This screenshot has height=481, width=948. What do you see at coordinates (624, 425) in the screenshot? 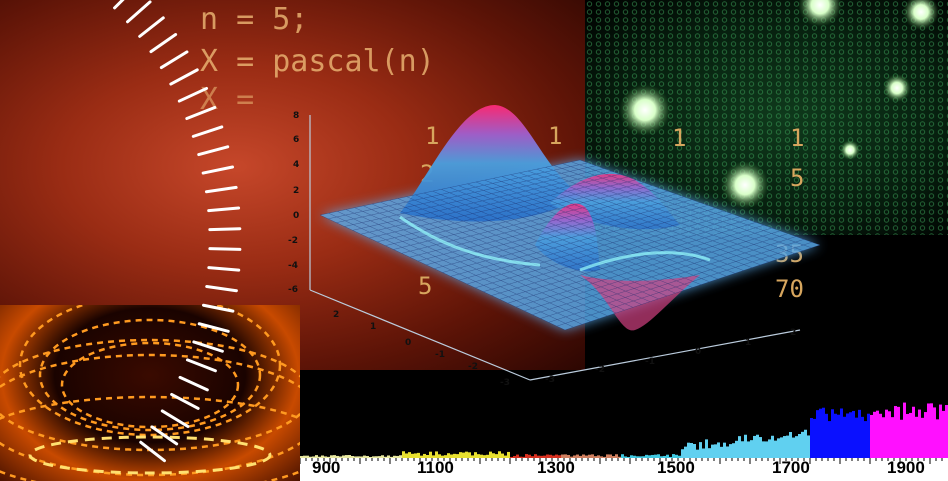
I see `spectrum-histogram` at bounding box center [624, 425].